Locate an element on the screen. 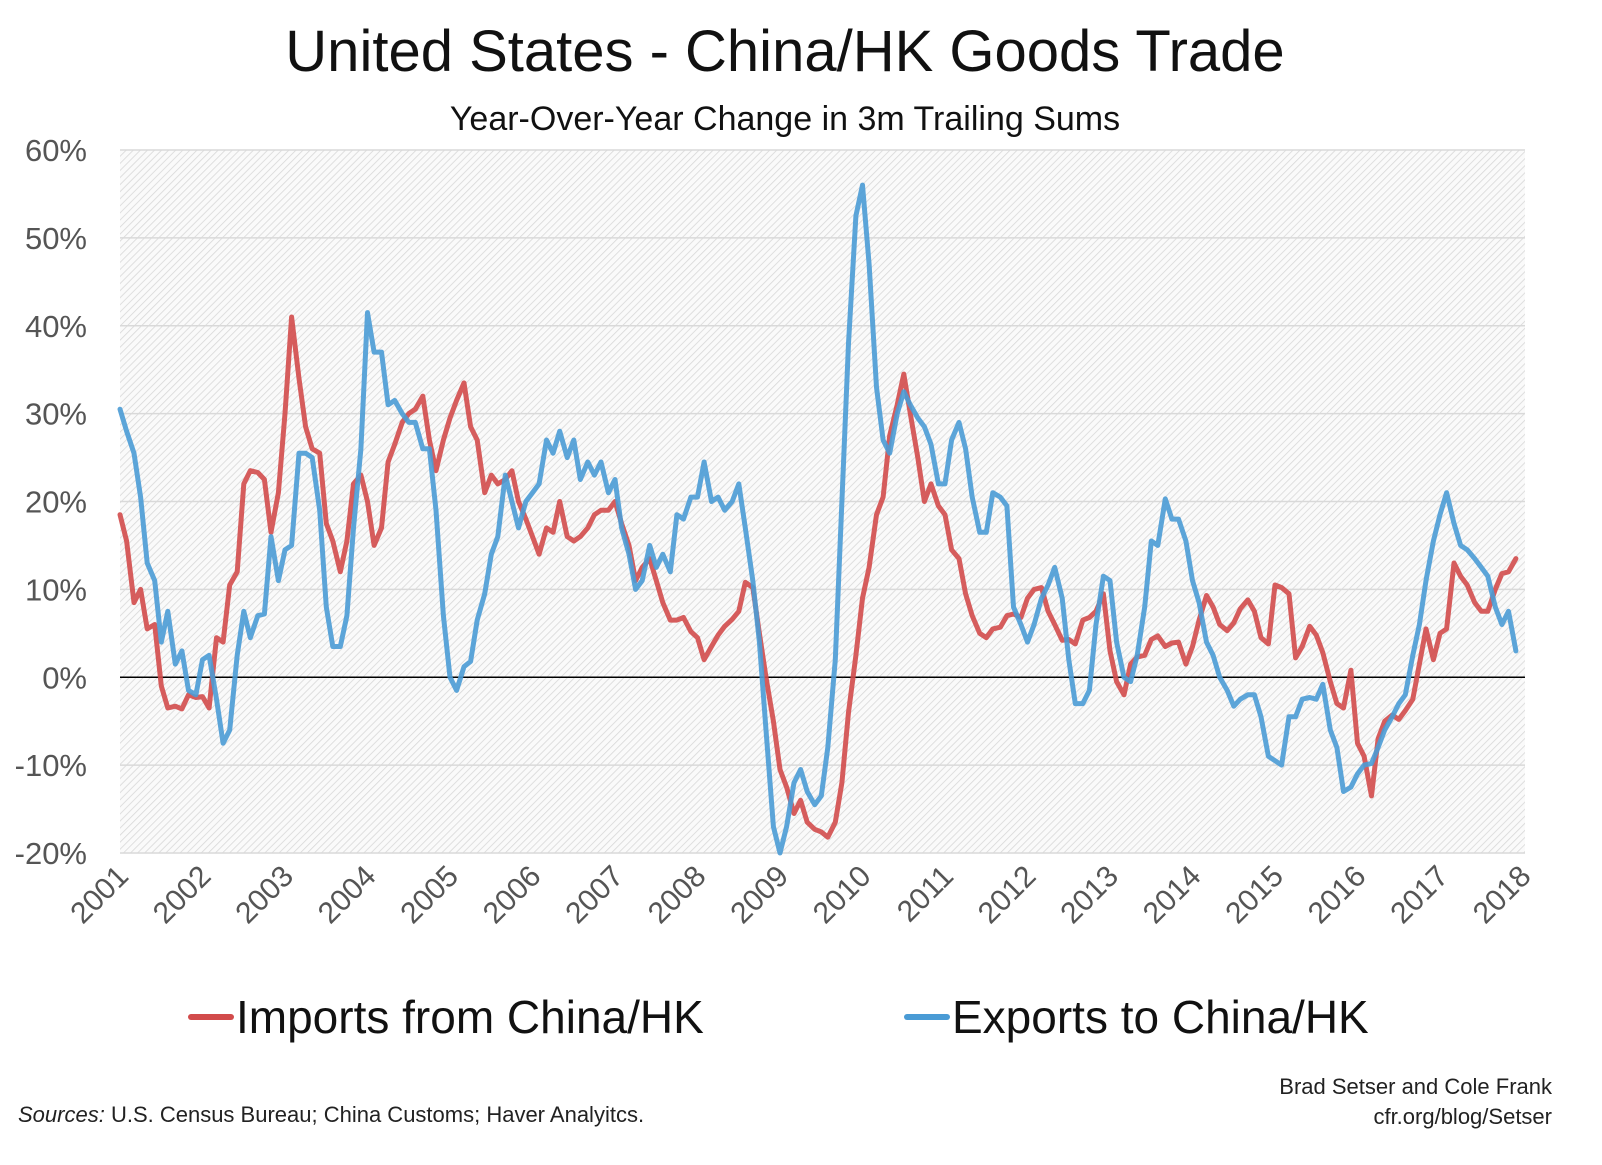 Image resolution: width=1602 pixels, height=1165 pixels. x-tick-label: 2014 is located at coordinates (1172, 895).